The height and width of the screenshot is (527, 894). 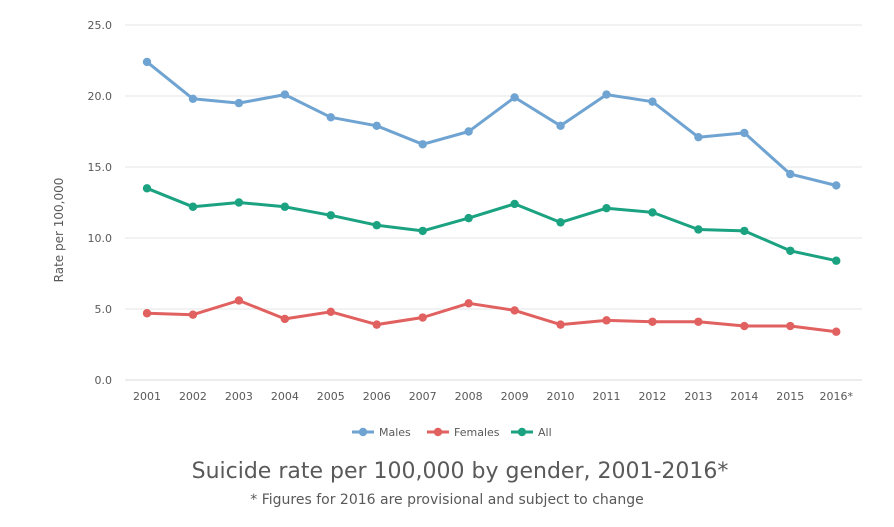 I want to click on legend-item-females: Females, so click(x=463, y=432).